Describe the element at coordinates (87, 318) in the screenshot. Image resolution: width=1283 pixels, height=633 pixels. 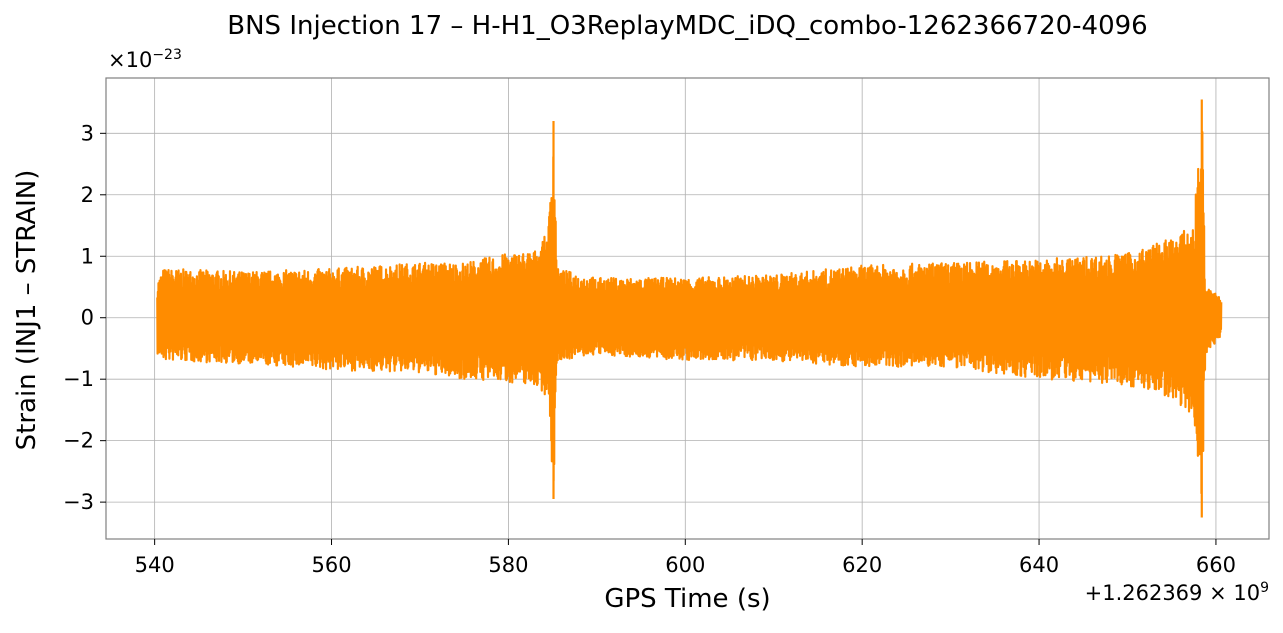
I see `y-tick-label: 0` at that location.